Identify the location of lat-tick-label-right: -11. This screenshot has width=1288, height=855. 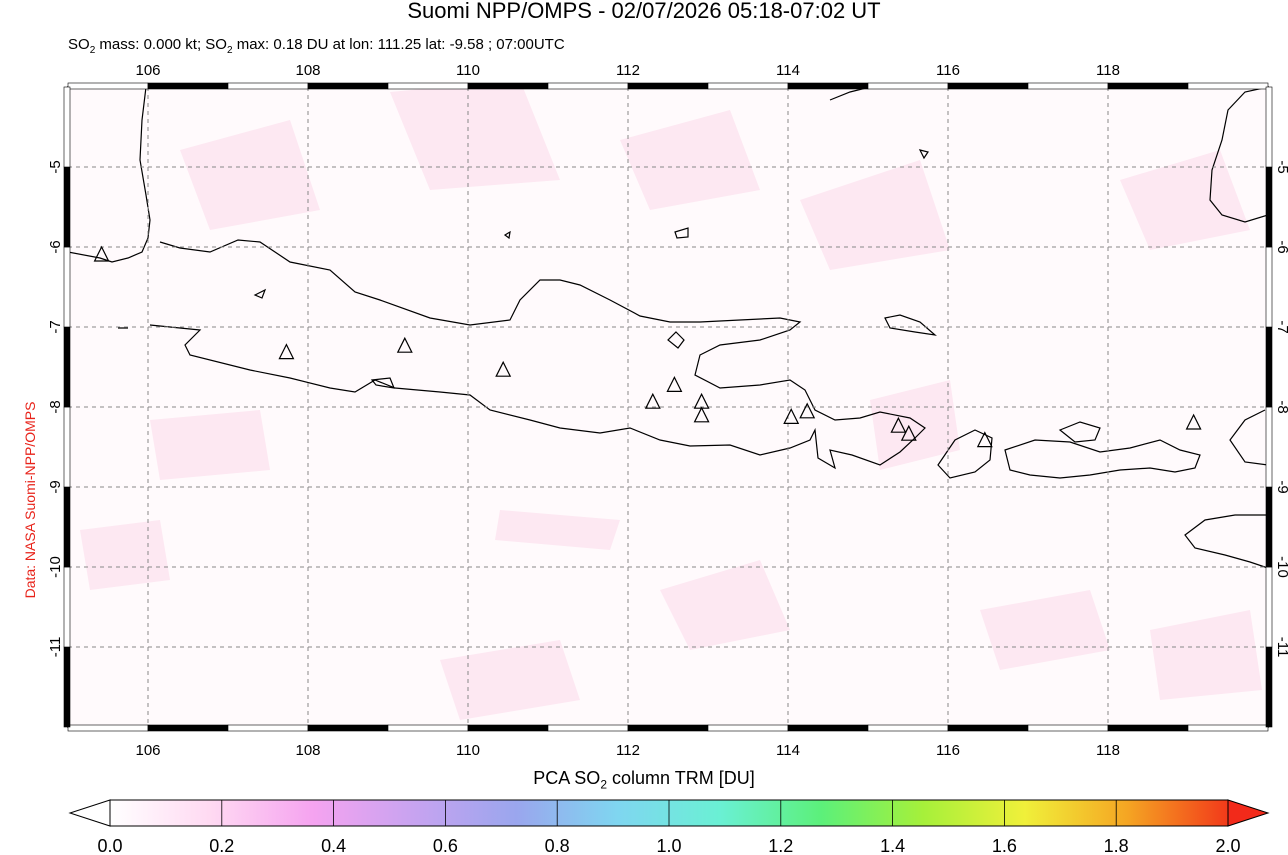
(1281, 647).